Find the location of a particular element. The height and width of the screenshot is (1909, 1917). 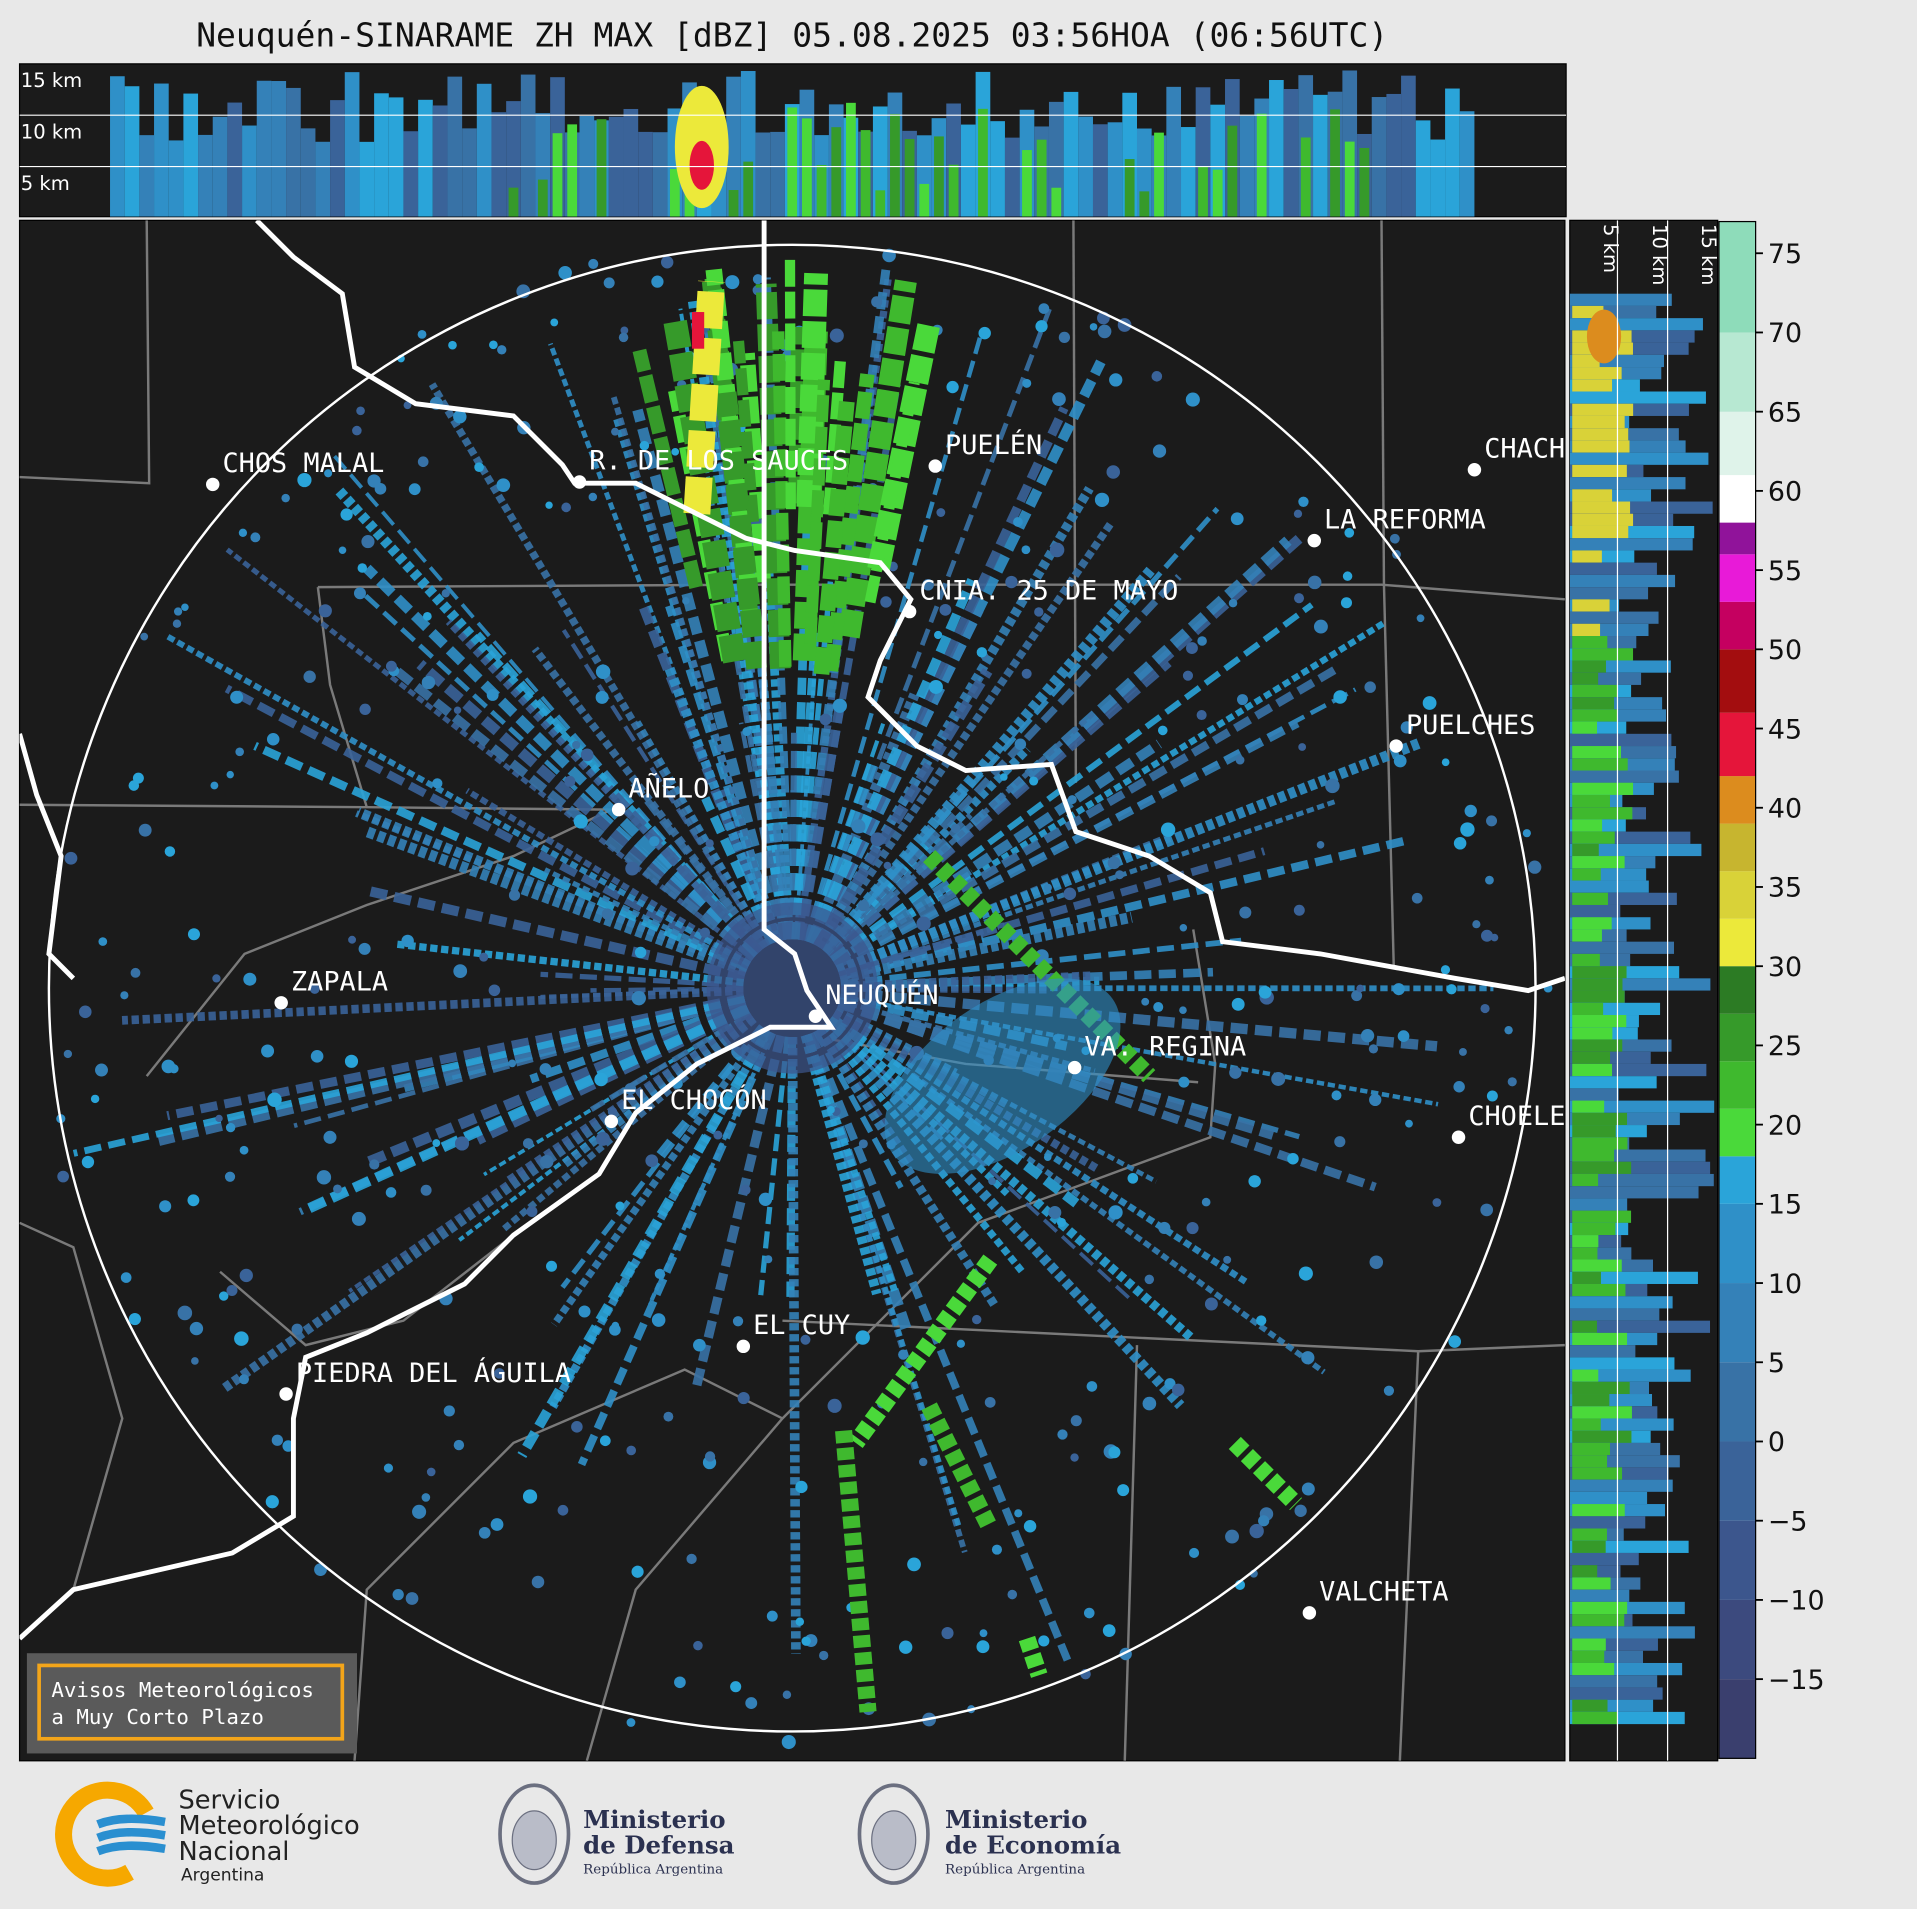

city-label: PIEDRA DEL ÁGUILA is located at coordinates (433, 1373).